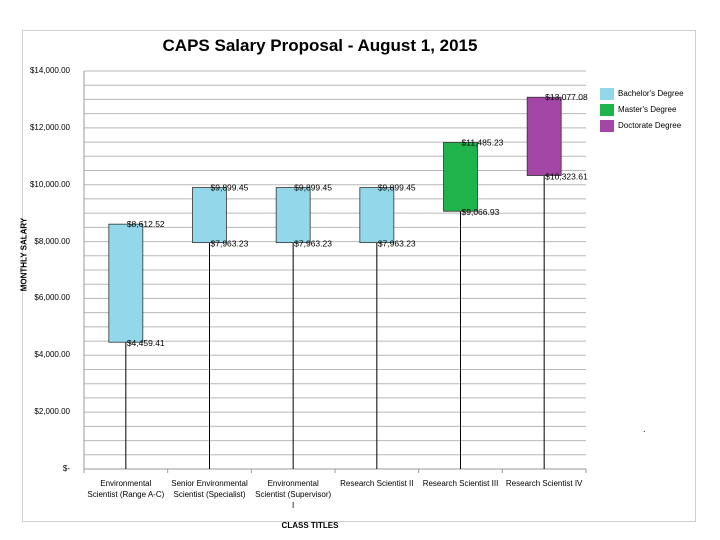  I want to click on stray-mark: ., so click(644, 429).